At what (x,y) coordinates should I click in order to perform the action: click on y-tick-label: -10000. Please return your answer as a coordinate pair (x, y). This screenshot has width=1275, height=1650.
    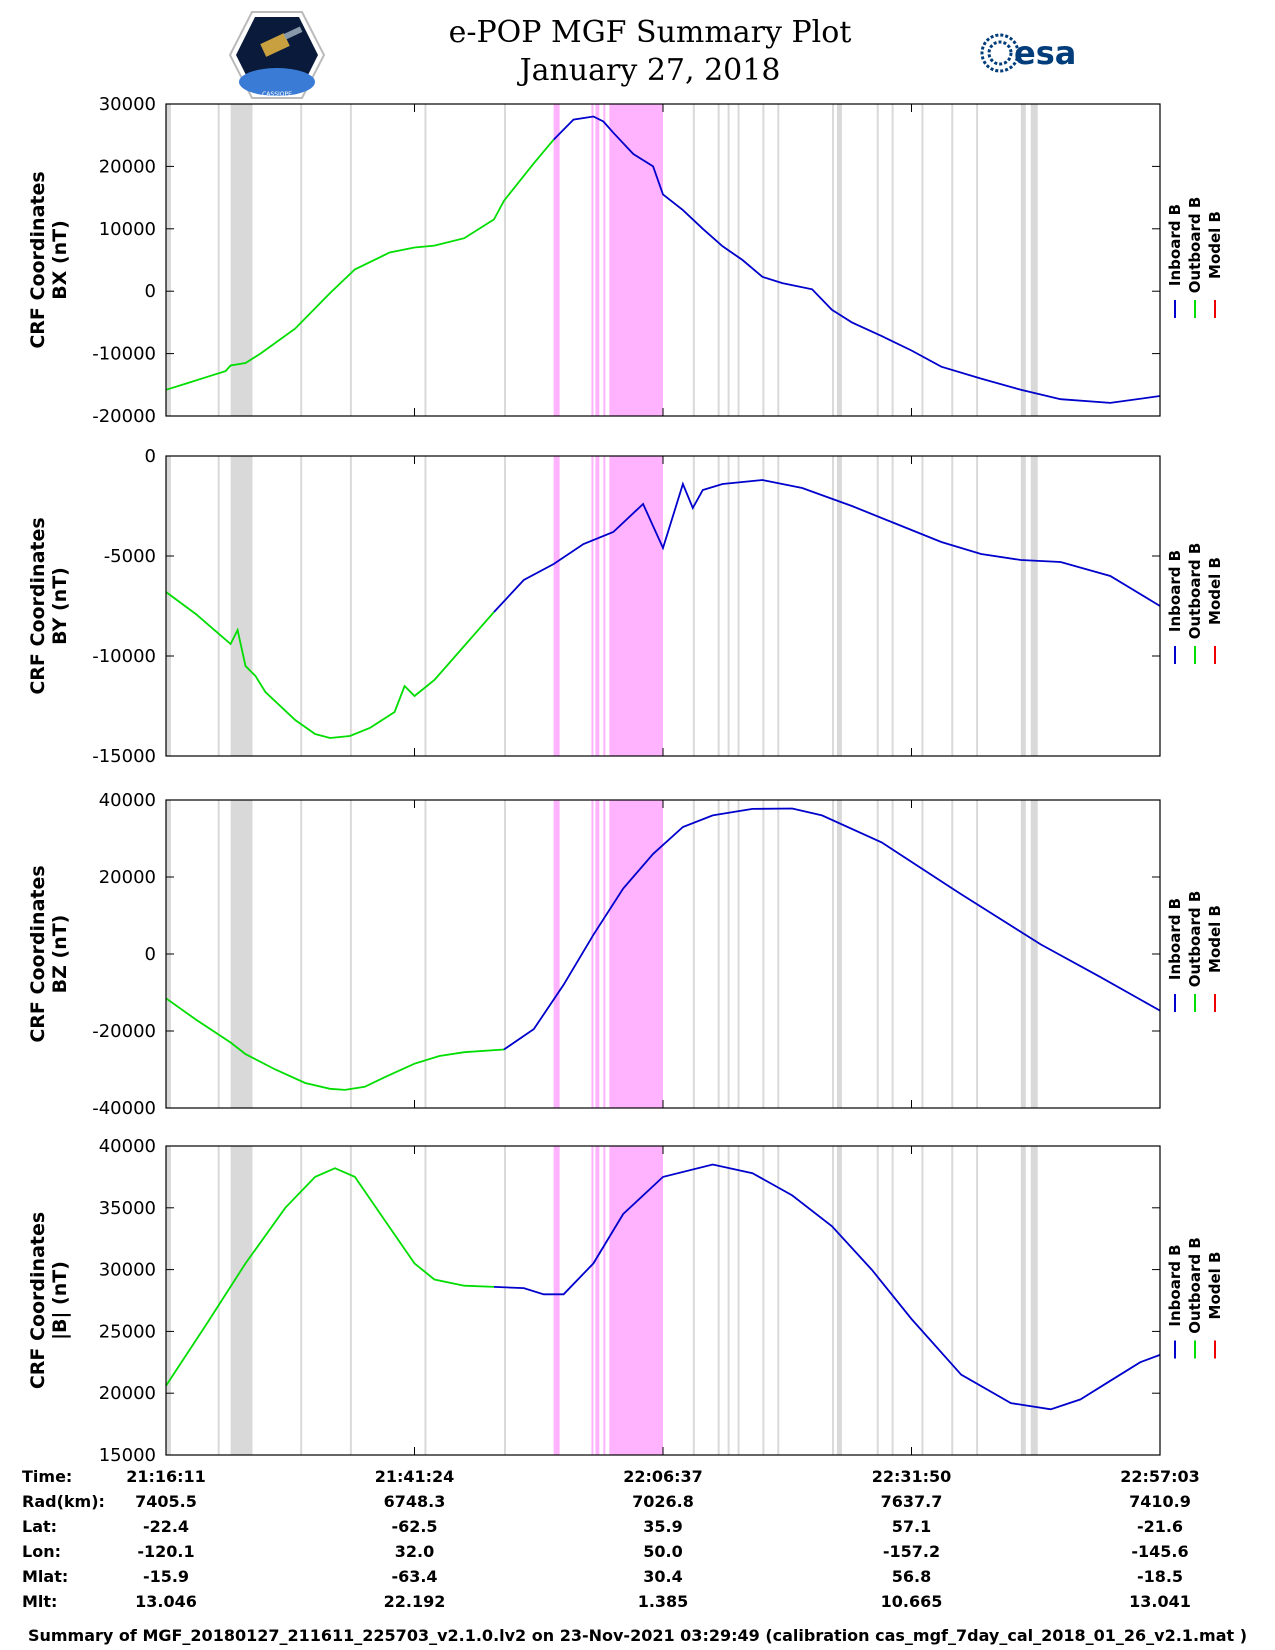
    Looking at the image, I should click on (124, 656).